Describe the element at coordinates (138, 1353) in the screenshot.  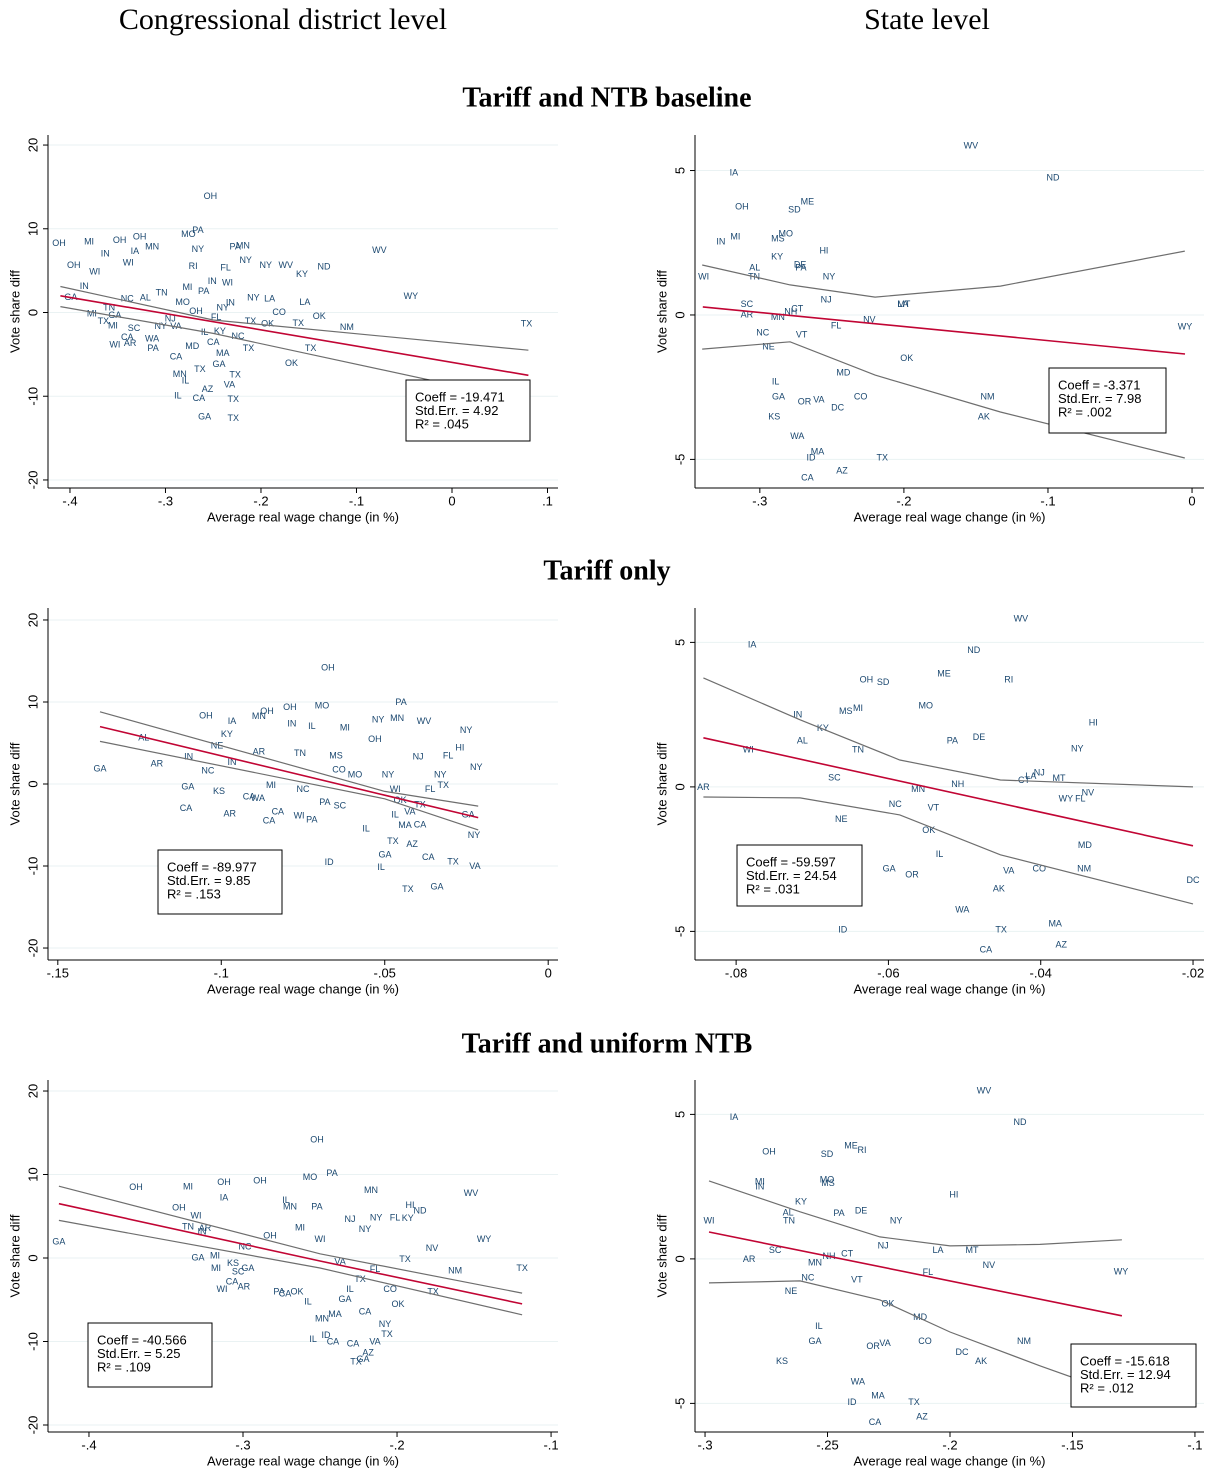
I see `annotation-text: Std.Err. = 5.25` at that location.